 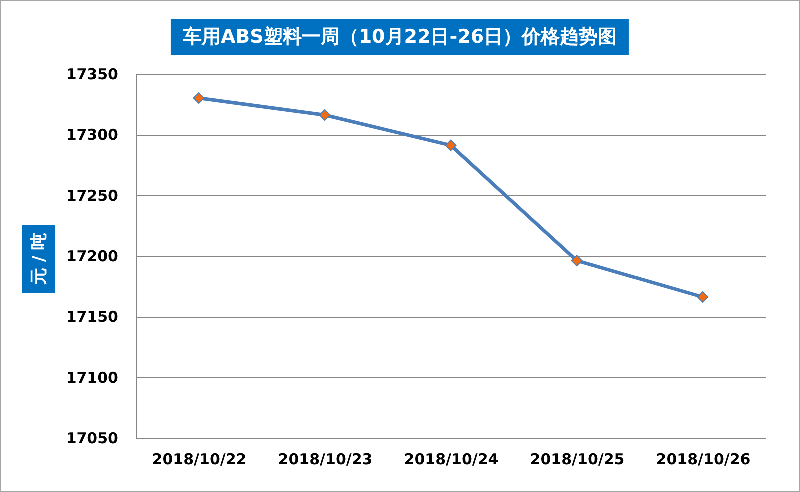 What do you see at coordinates (577, 459) in the screenshot?
I see `x-tick-label: 2018/10/25` at bounding box center [577, 459].